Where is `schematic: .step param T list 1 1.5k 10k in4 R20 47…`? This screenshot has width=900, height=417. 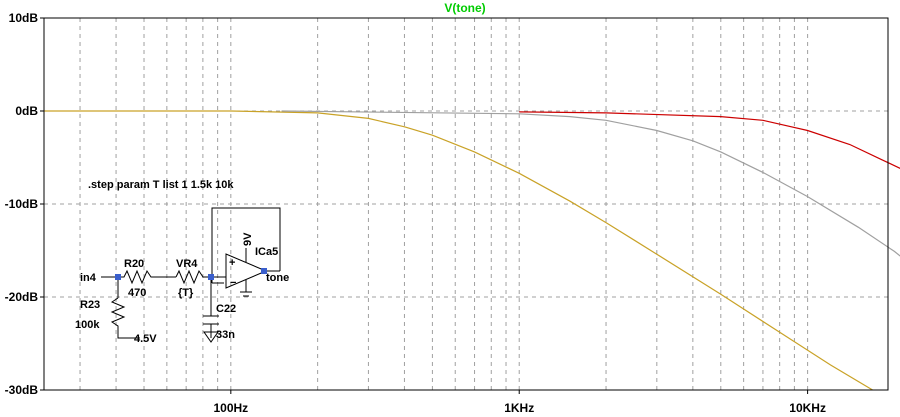
schematic: .step param T list 1 1.5k 10k in4 R20 47… is located at coordinates (182, 262).